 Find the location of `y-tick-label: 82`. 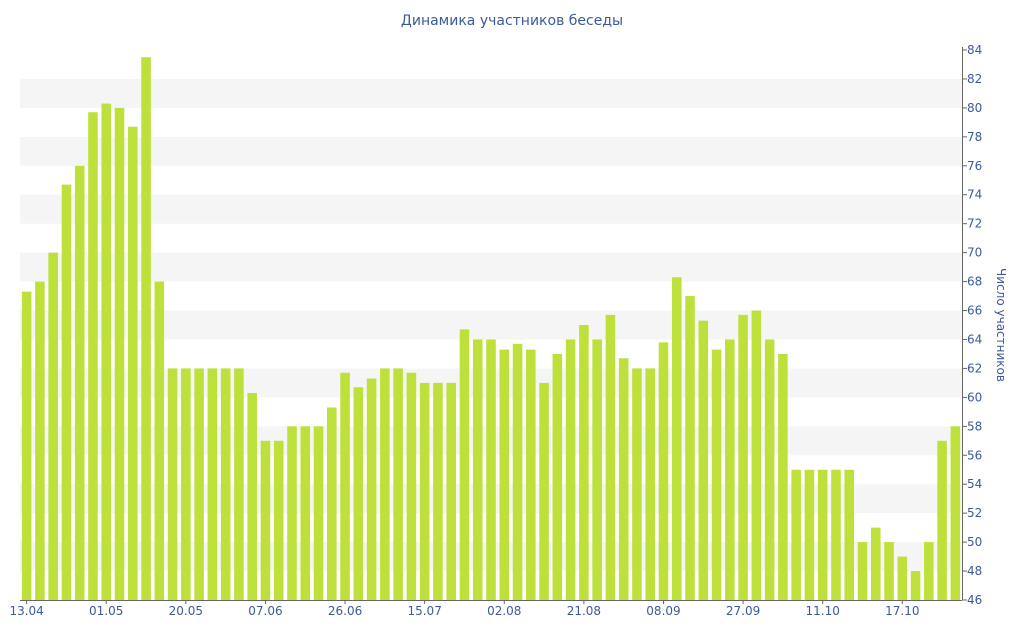

y-tick-label: 82 is located at coordinates (974, 79).